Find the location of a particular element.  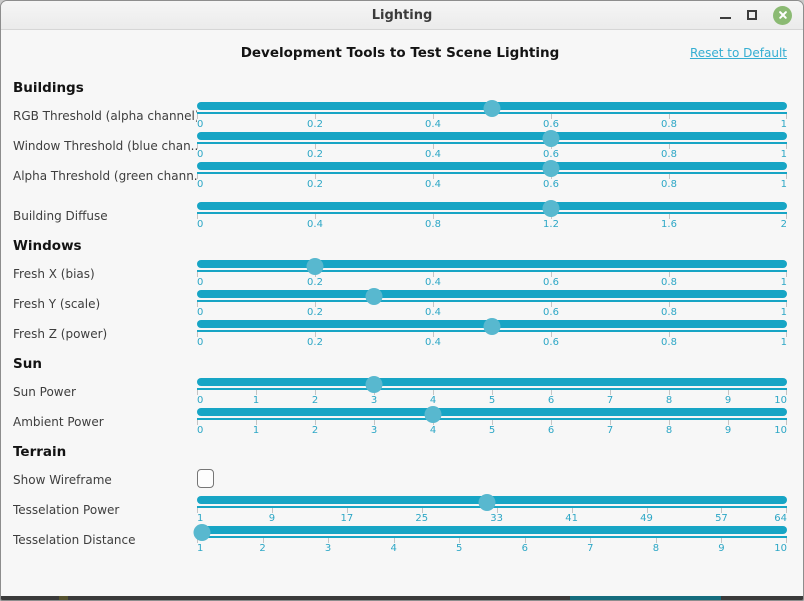

section-title: Terrain is located at coordinates (40, 452).